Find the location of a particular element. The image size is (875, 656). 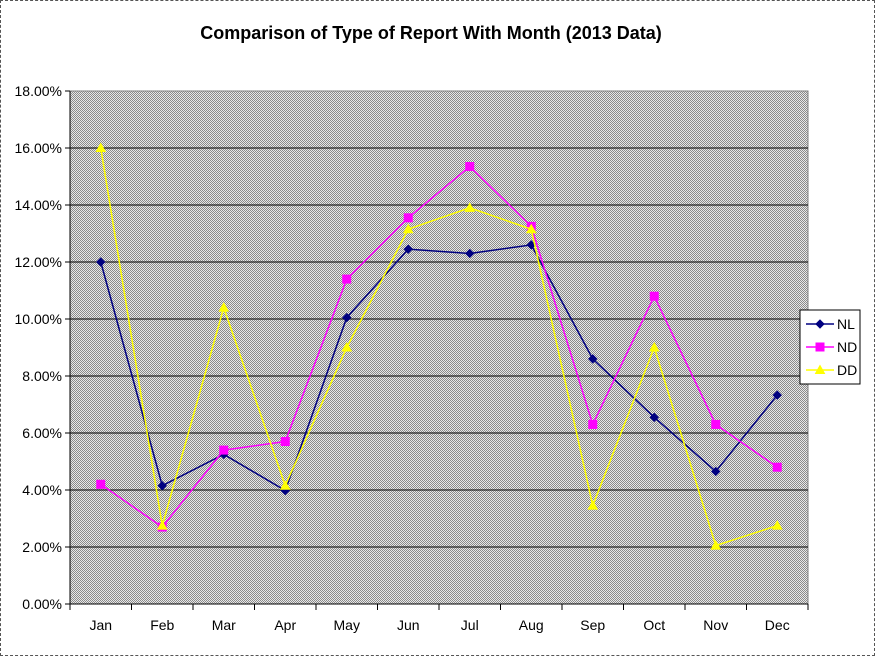

x-tick-label: Dec is located at coordinates (777, 625).